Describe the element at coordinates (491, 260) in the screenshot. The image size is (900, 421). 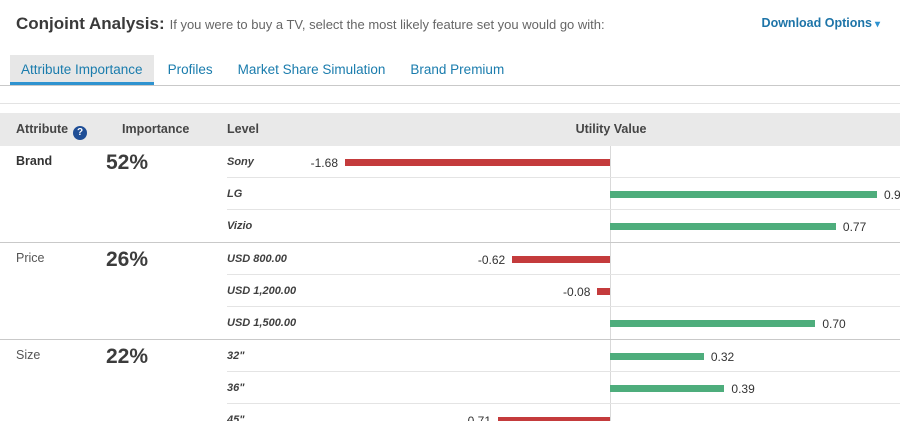
I see `utility-value-label: -0.62` at that location.